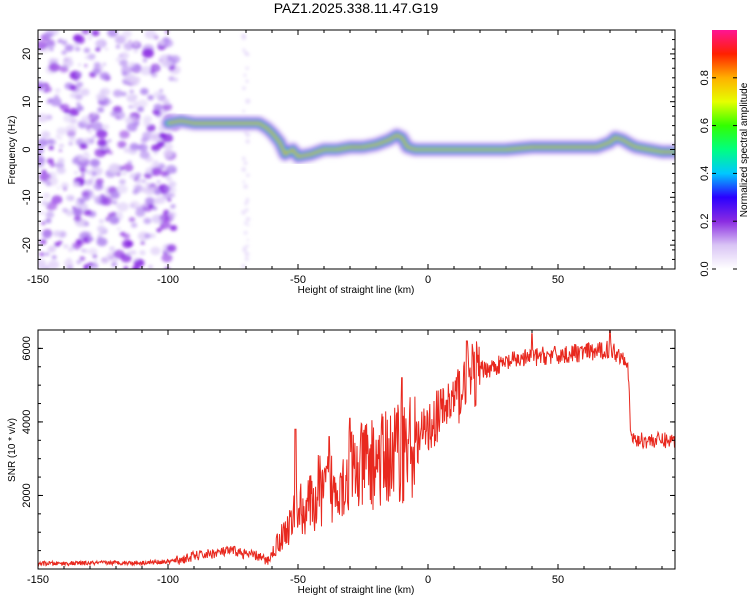 This screenshot has height=600, width=750. Describe the element at coordinates (705, 173) in the screenshot. I see `colorbar-tick-label: 0.4` at that location.